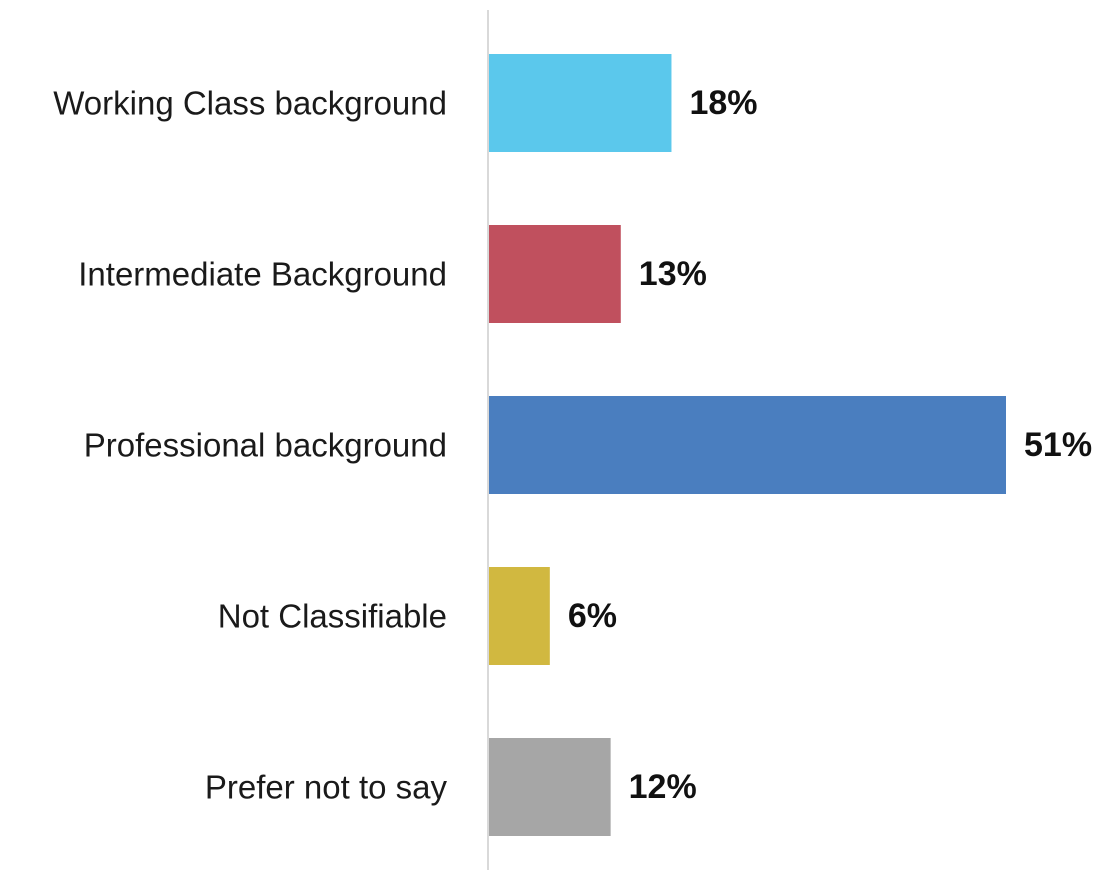 This screenshot has height=877, width=1111. I want to click on value-label-0: 18%, so click(723, 103).